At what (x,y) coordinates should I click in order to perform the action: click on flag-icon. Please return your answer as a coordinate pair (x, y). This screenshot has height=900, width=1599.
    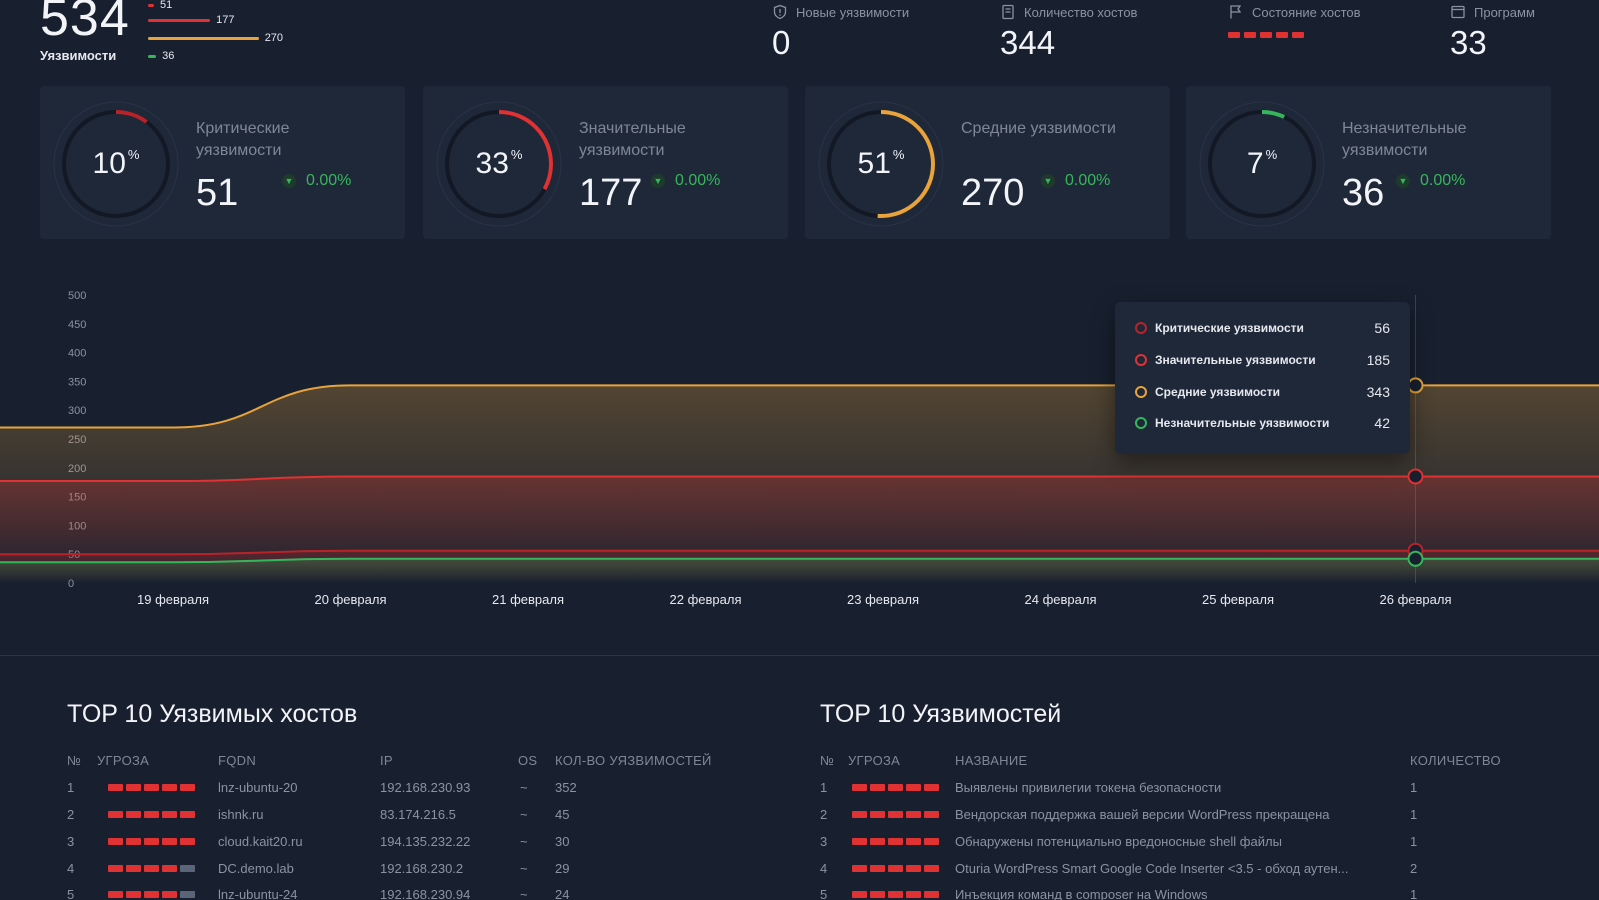
    Looking at the image, I should click on (1236, 12).